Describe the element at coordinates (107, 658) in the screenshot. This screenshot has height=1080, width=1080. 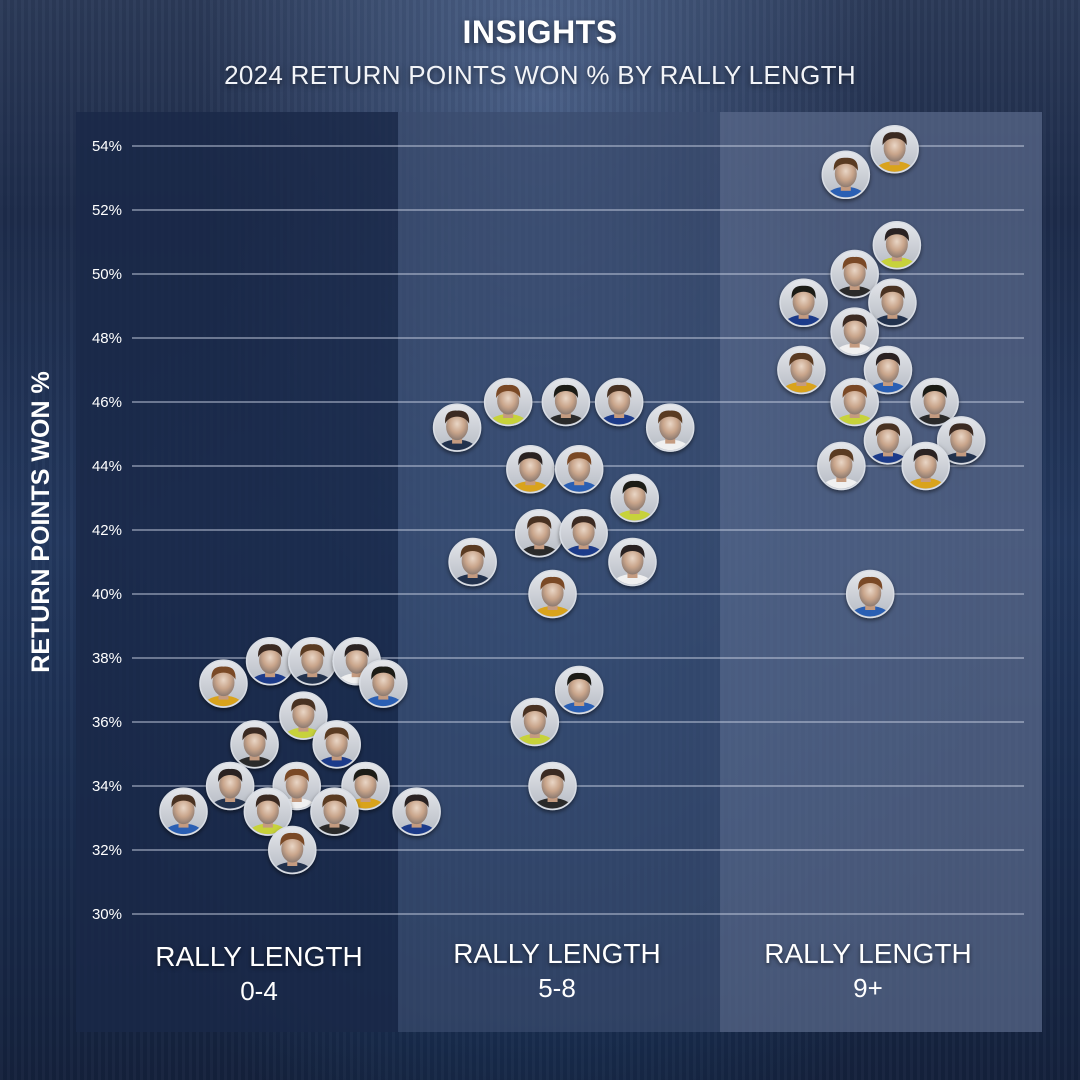
I see `y-tick-label: 38%` at that location.